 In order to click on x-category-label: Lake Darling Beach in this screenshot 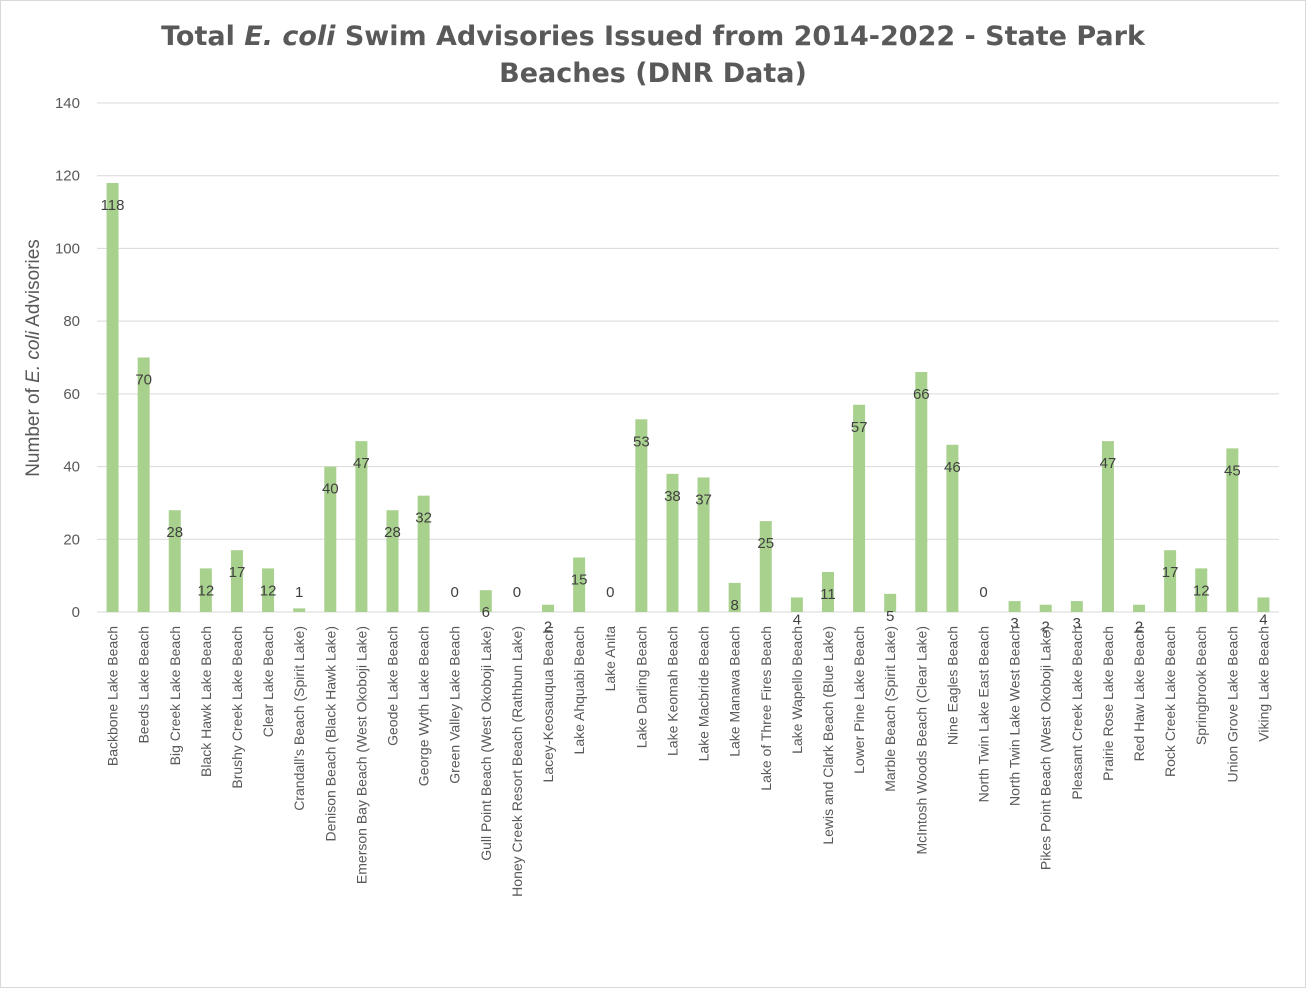, I will do `click(641, 687)`.